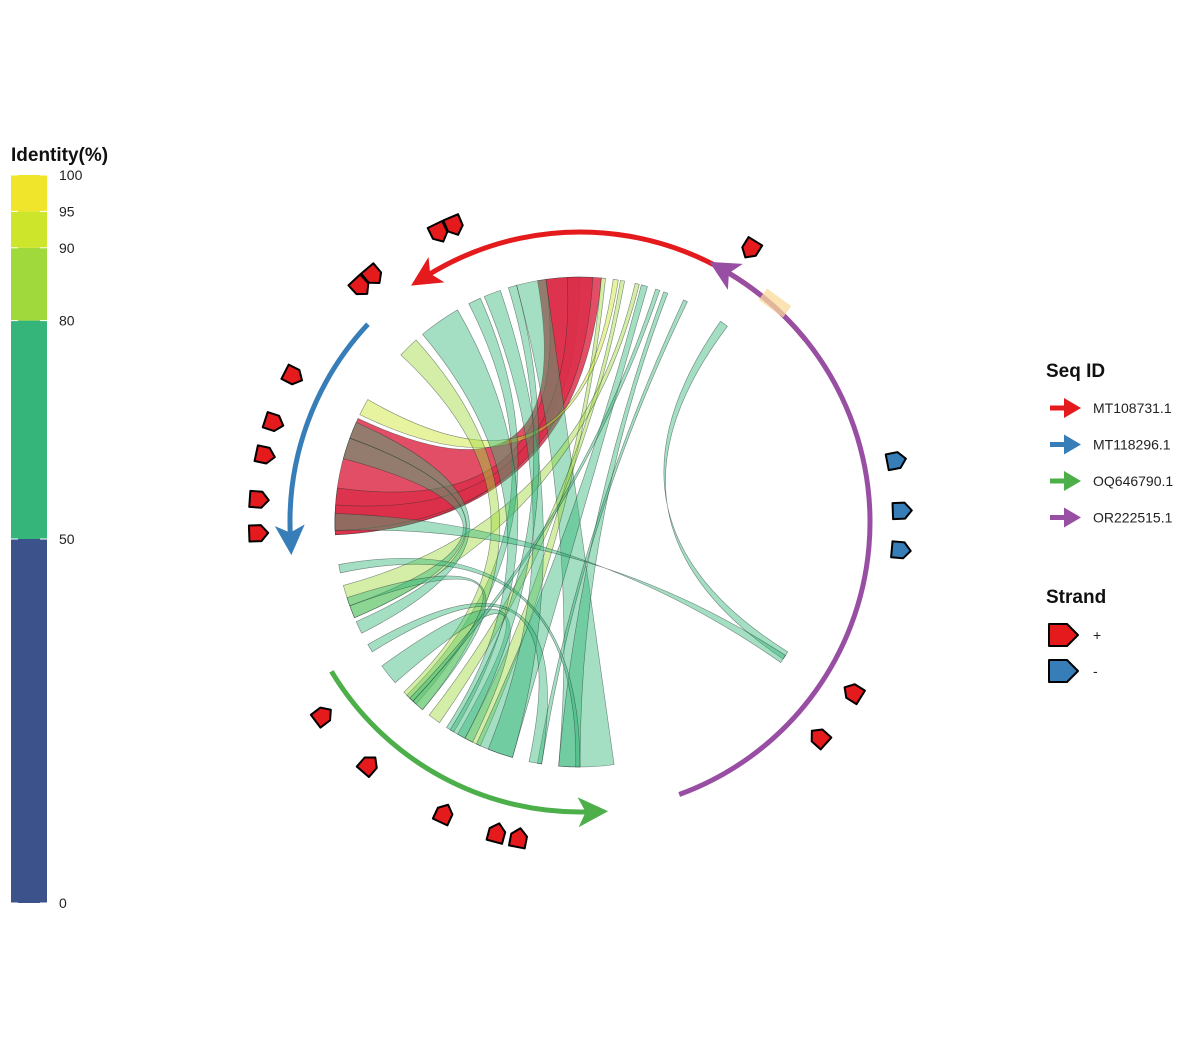 This screenshot has width=1200, height=1050. What do you see at coordinates (63, 903) in the screenshot?
I see `colorbar-tick-label: 0` at bounding box center [63, 903].